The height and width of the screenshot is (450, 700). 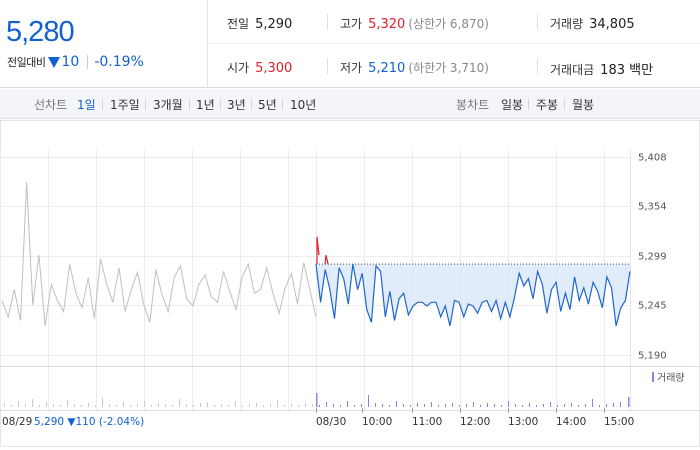 I want to click on period-1year: 1년, so click(x=205, y=105).